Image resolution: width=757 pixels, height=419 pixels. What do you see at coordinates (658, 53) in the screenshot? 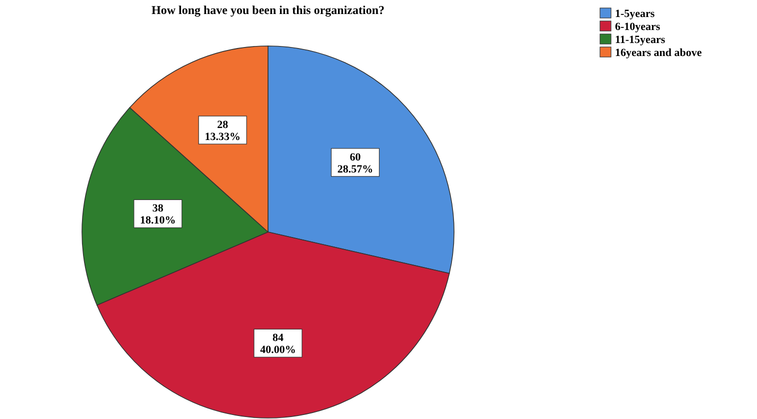
I see `legend-label: 16years and above` at bounding box center [658, 53].